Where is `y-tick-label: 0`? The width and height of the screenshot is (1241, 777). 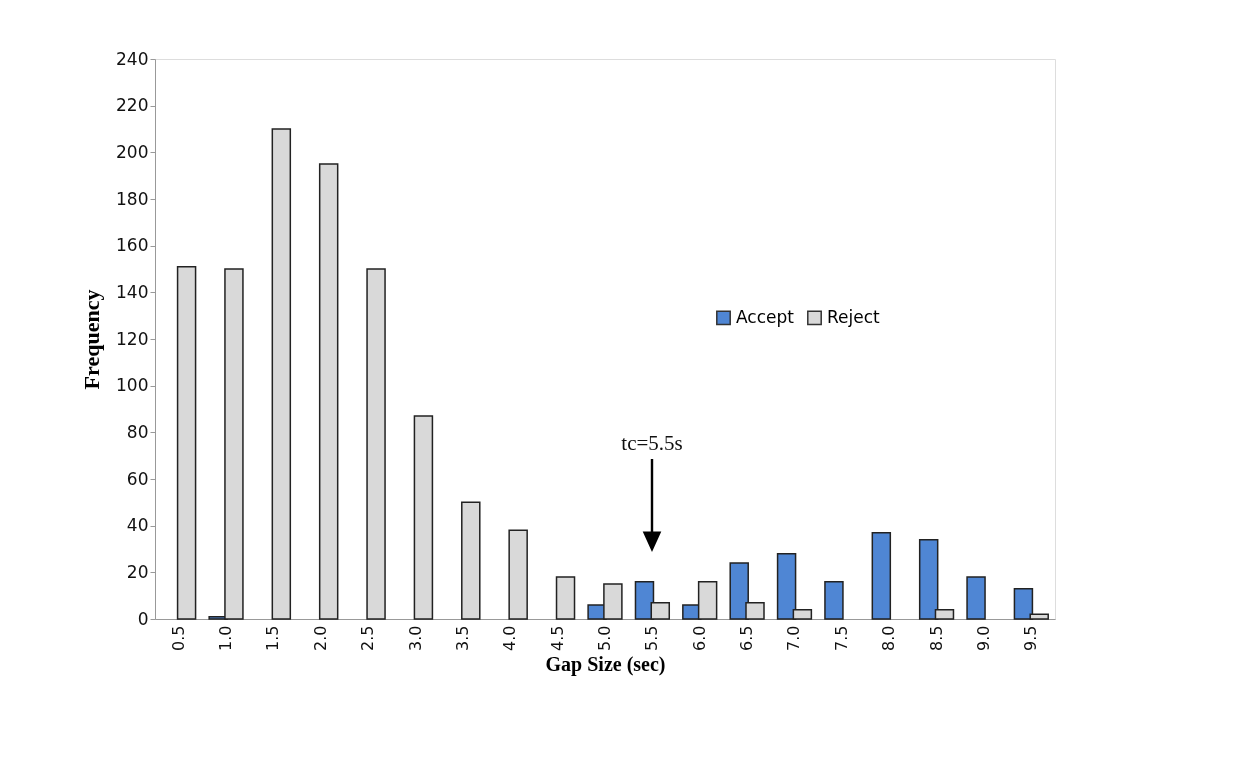
y-tick-label: 0 is located at coordinates (143, 618).